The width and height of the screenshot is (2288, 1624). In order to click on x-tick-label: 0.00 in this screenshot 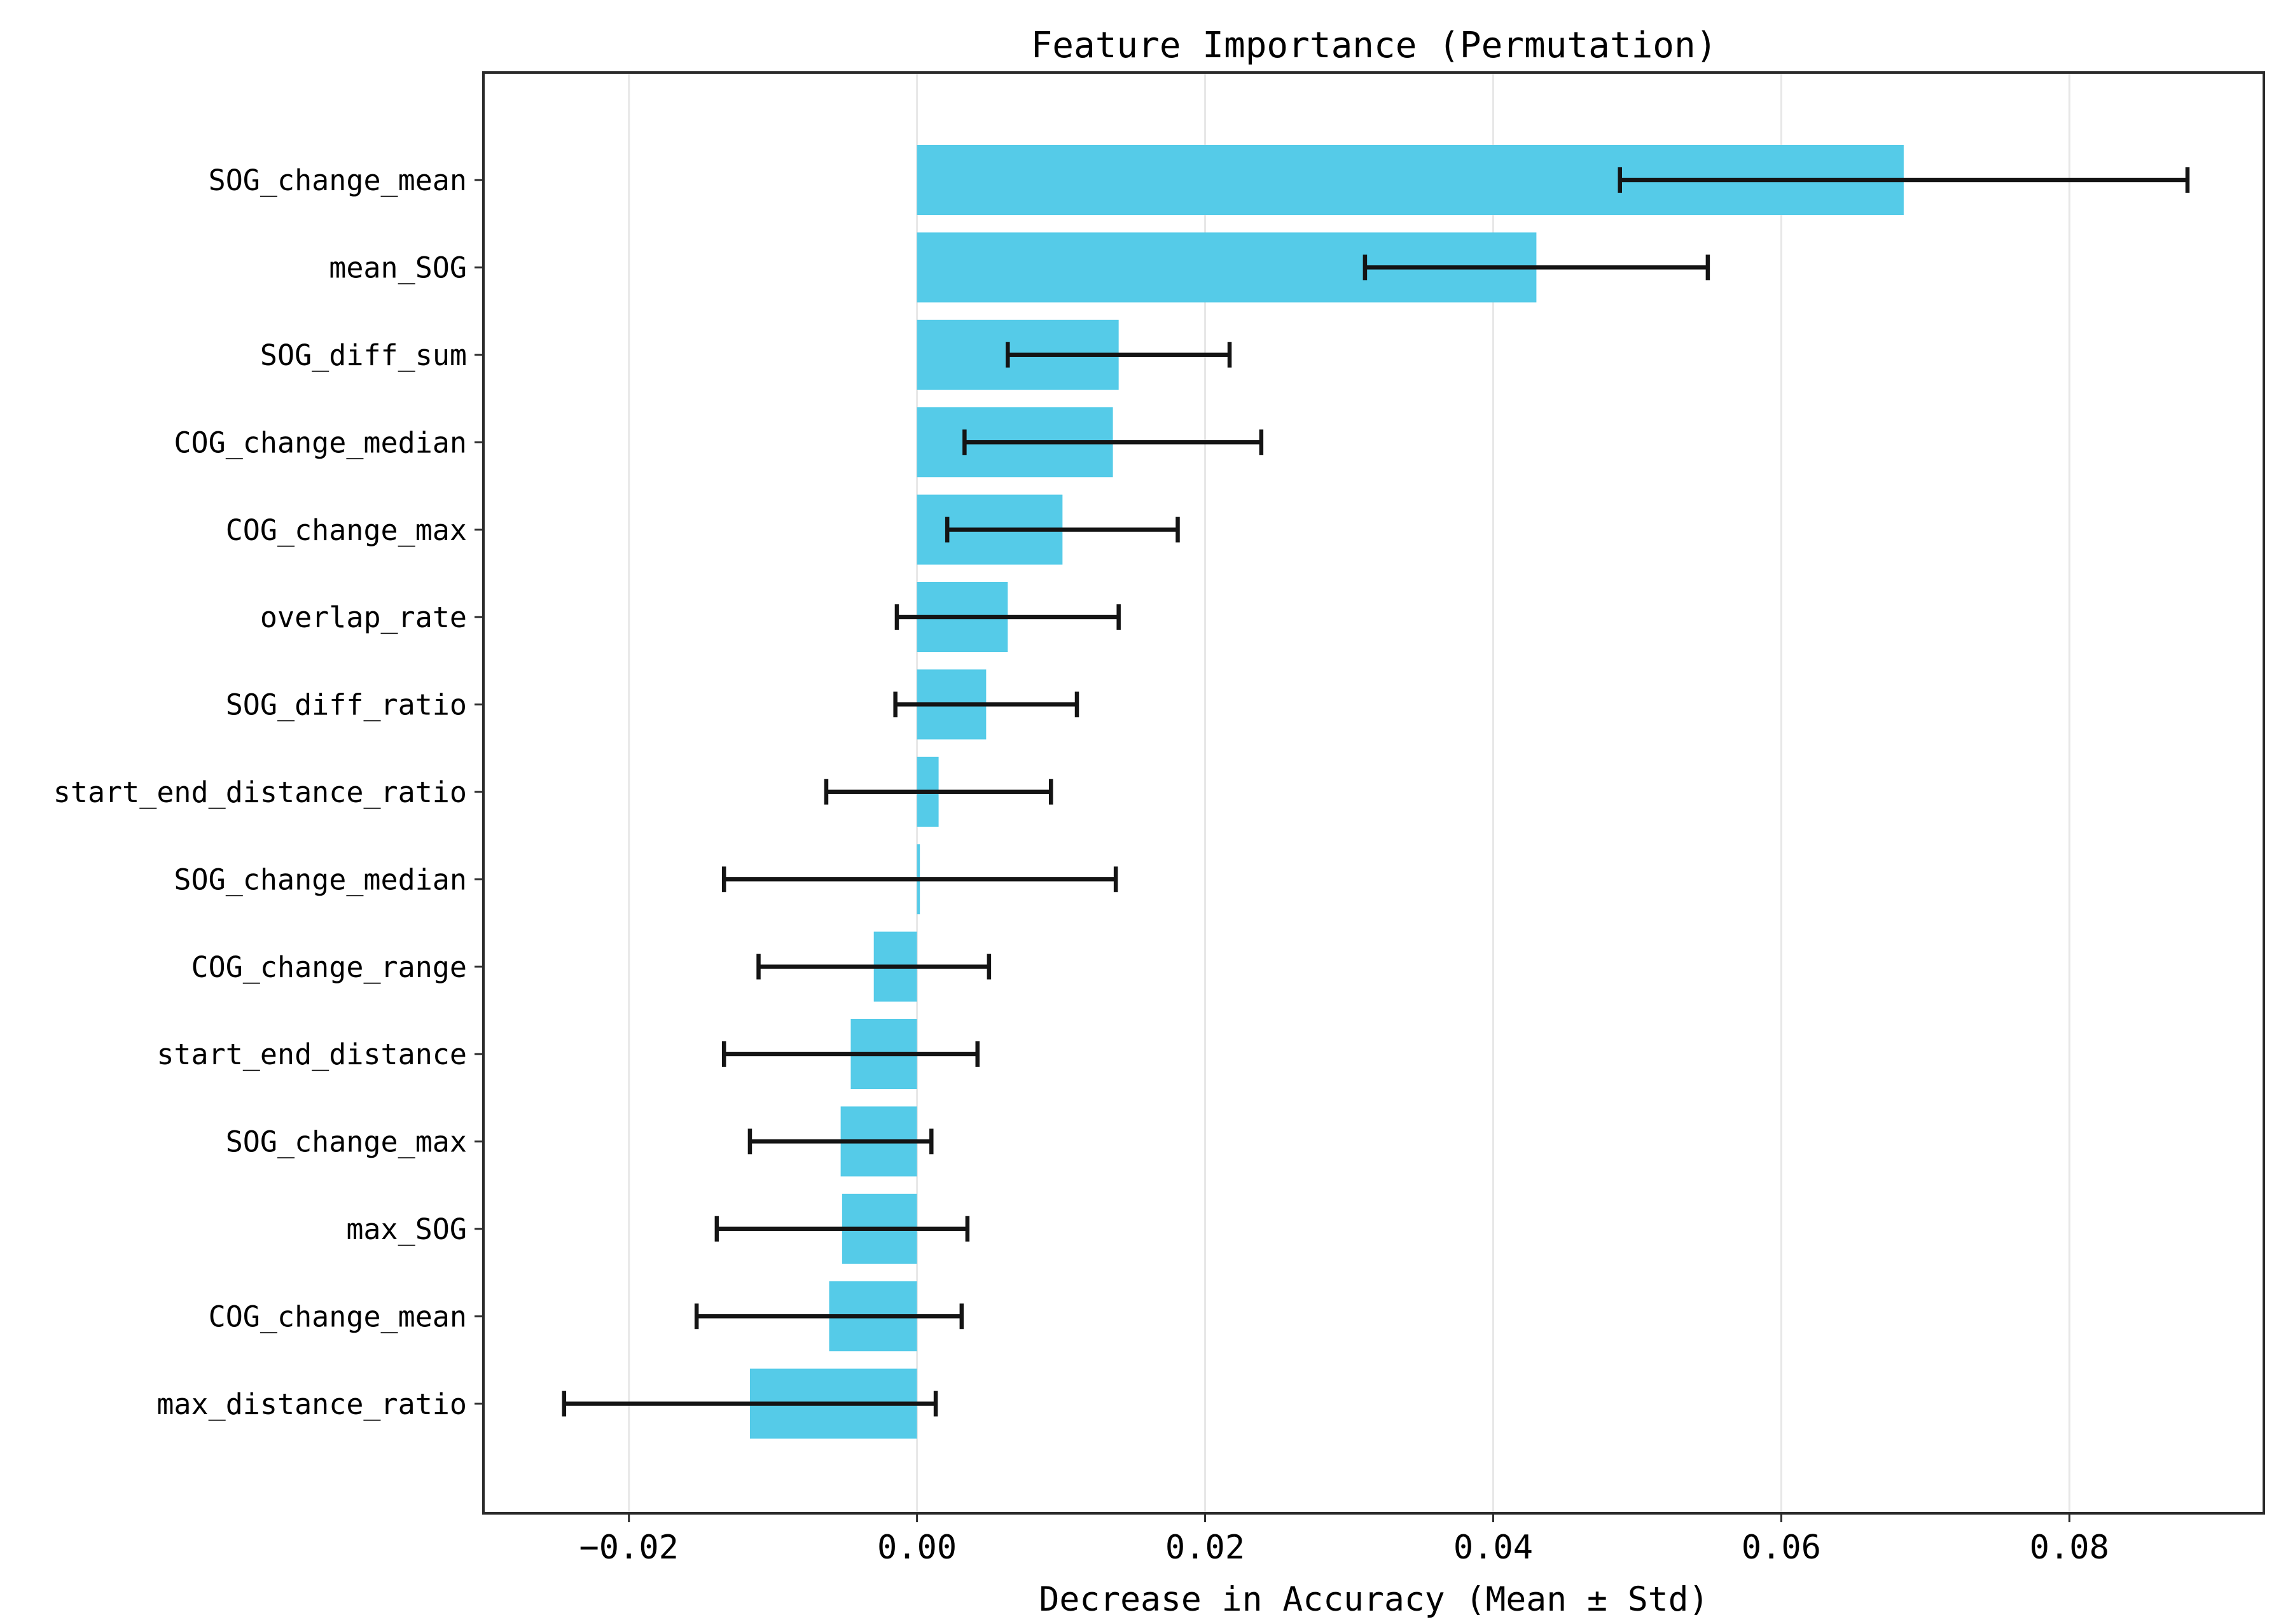, I will do `click(917, 1548)`.